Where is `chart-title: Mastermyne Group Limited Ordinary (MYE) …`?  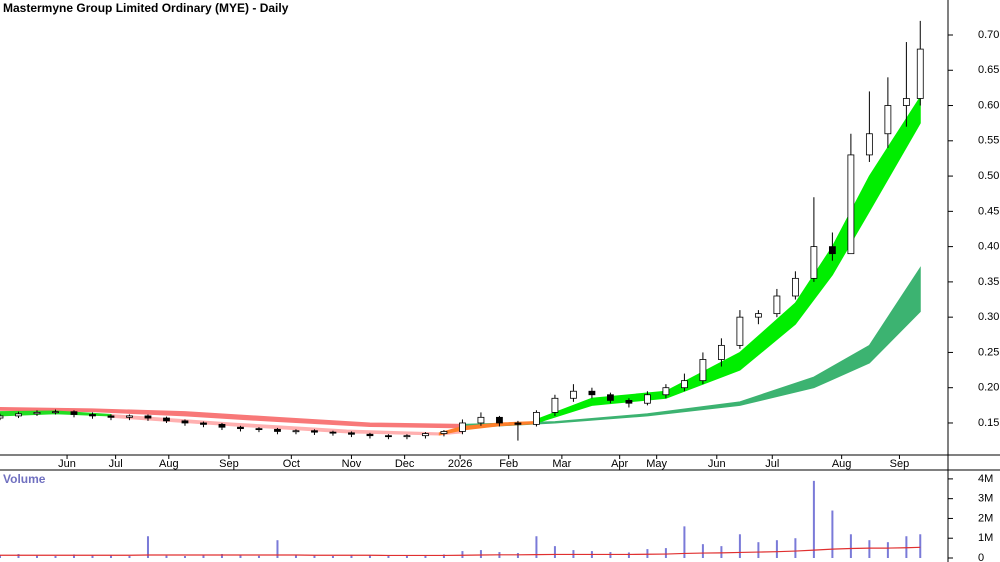
chart-title: Mastermyne Group Limited Ordinary (MYE) … is located at coordinates (146, 8).